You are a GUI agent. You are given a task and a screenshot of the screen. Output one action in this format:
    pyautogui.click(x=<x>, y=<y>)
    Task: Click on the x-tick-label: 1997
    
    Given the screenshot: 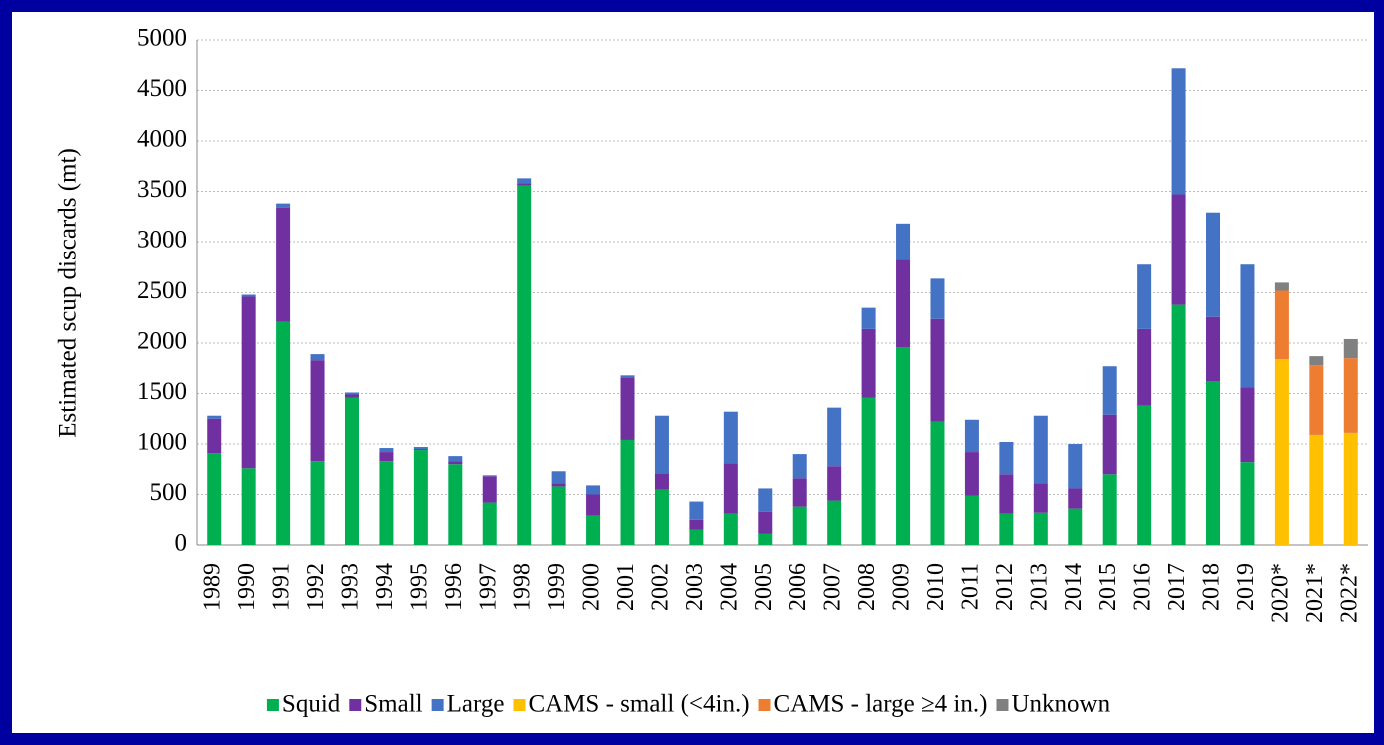 What is the action you would take?
    pyautogui.click(x=488, y=587)
    